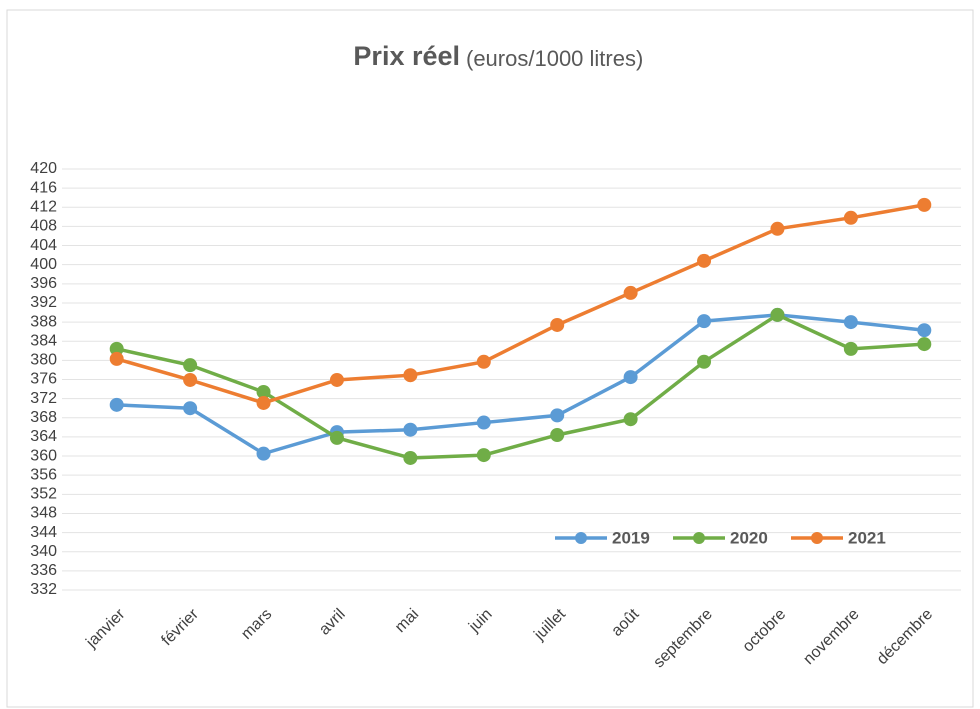 The width and height of the screenshot is (980, 709). I want to click on y-tick-label: 400, so click(43, 264).